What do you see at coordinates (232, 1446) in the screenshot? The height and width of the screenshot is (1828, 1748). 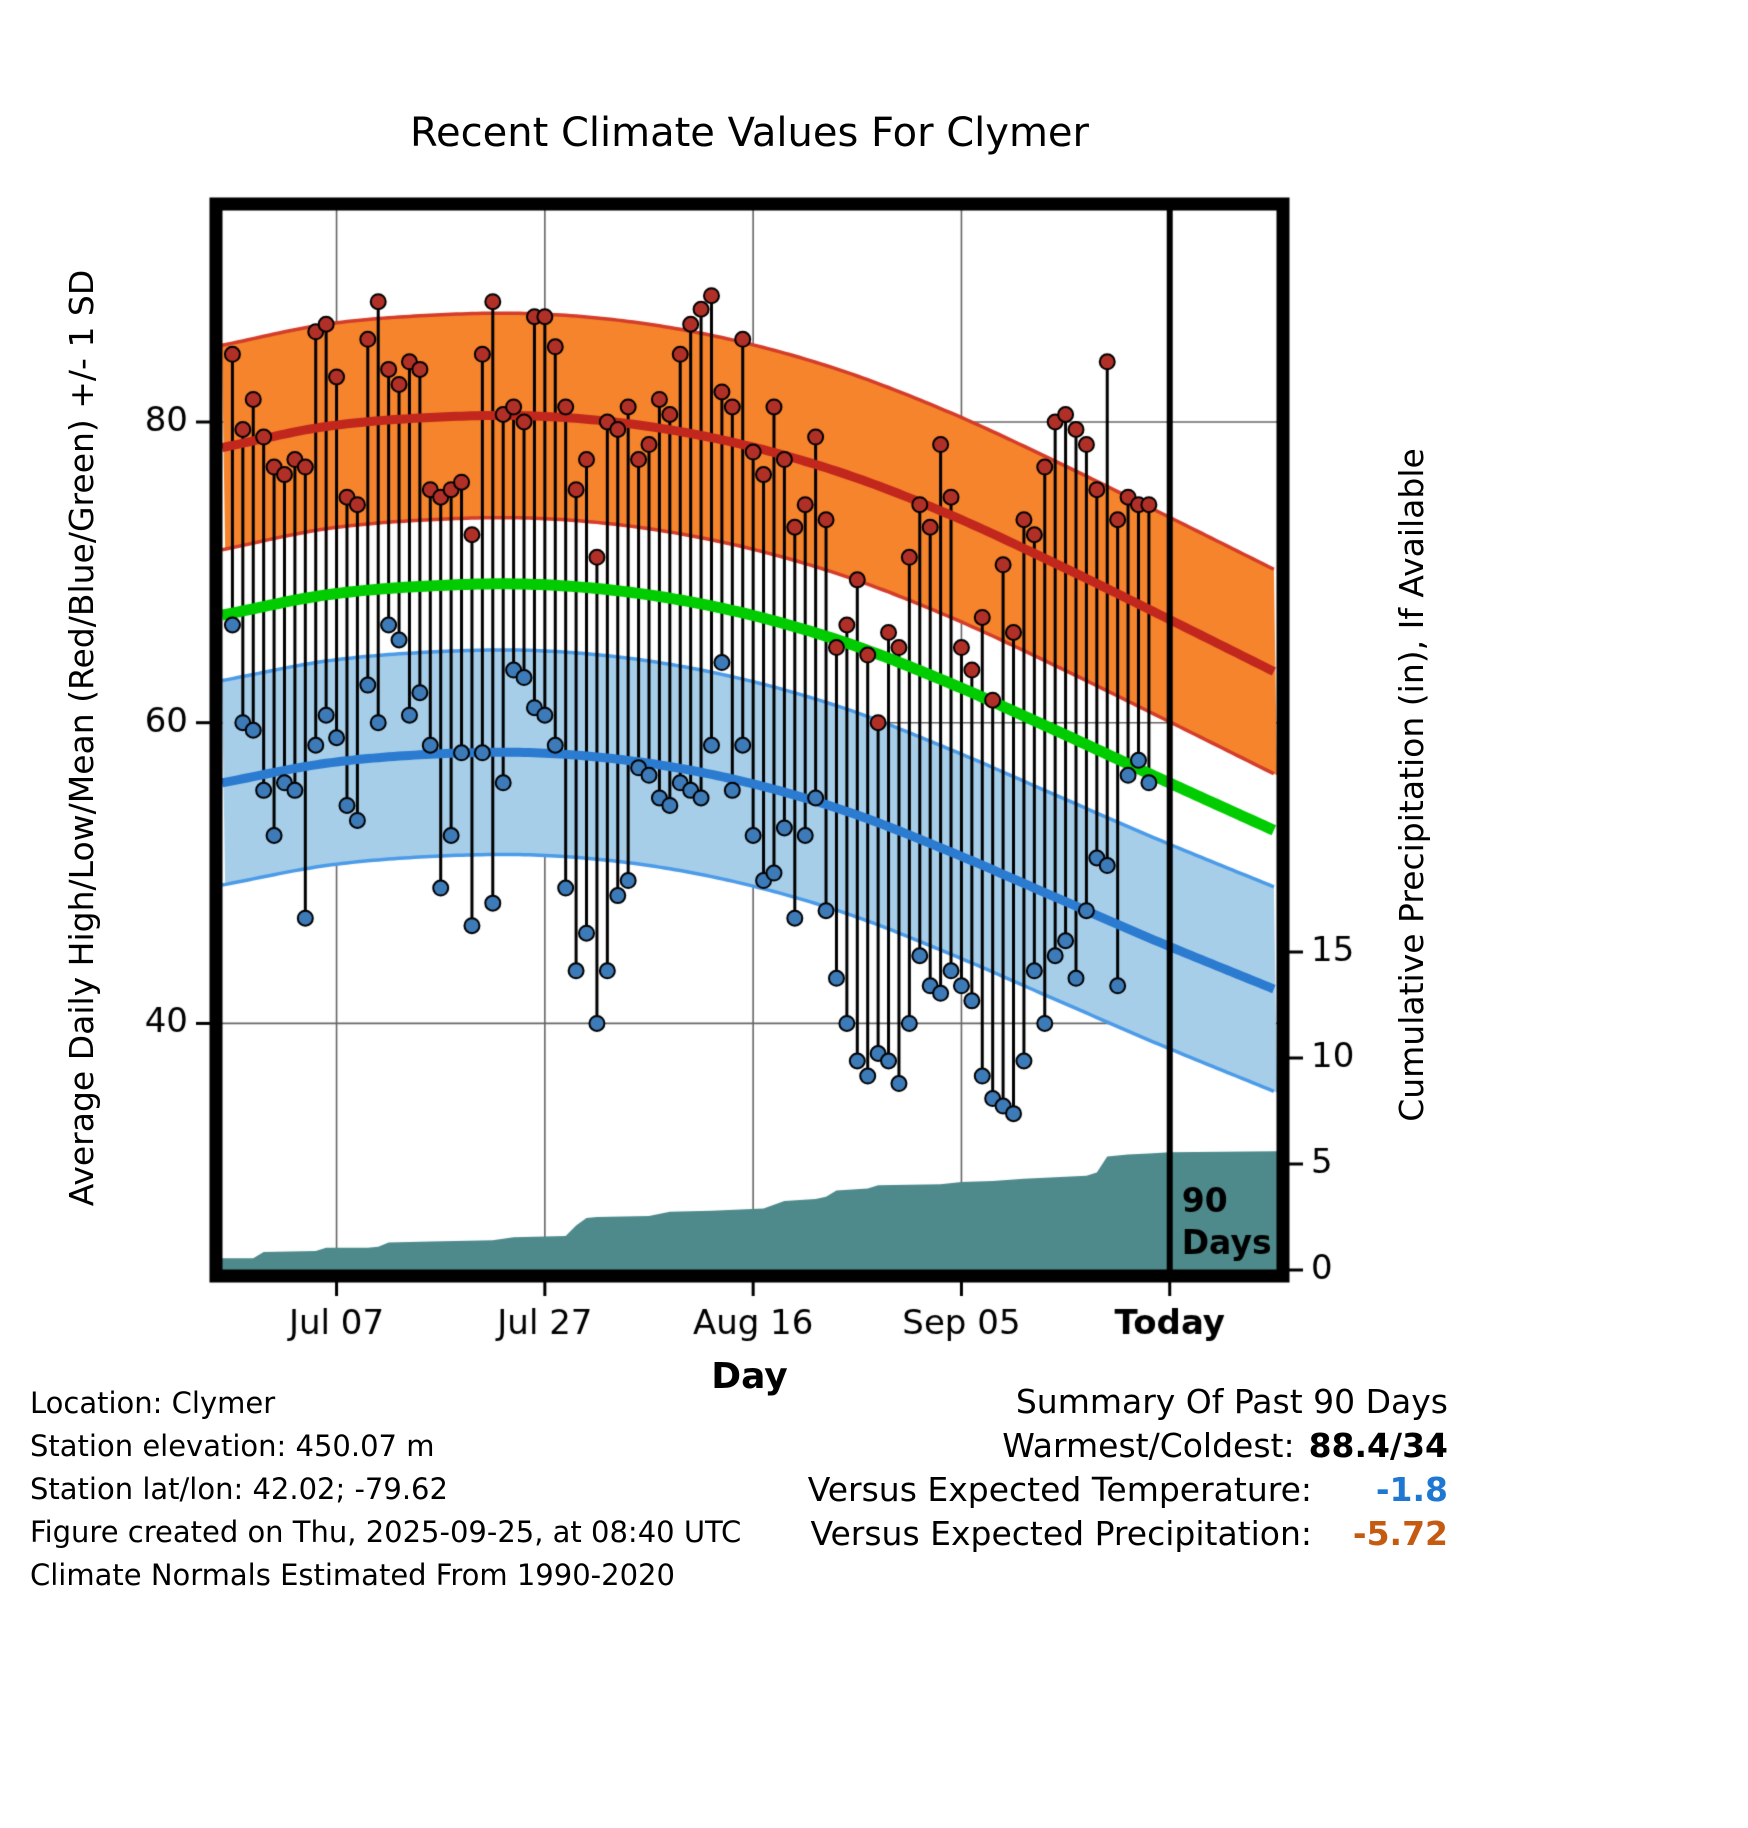 I see `station-elevation: Station elevation: 450.07 m` at bounding box center [232, 1446].